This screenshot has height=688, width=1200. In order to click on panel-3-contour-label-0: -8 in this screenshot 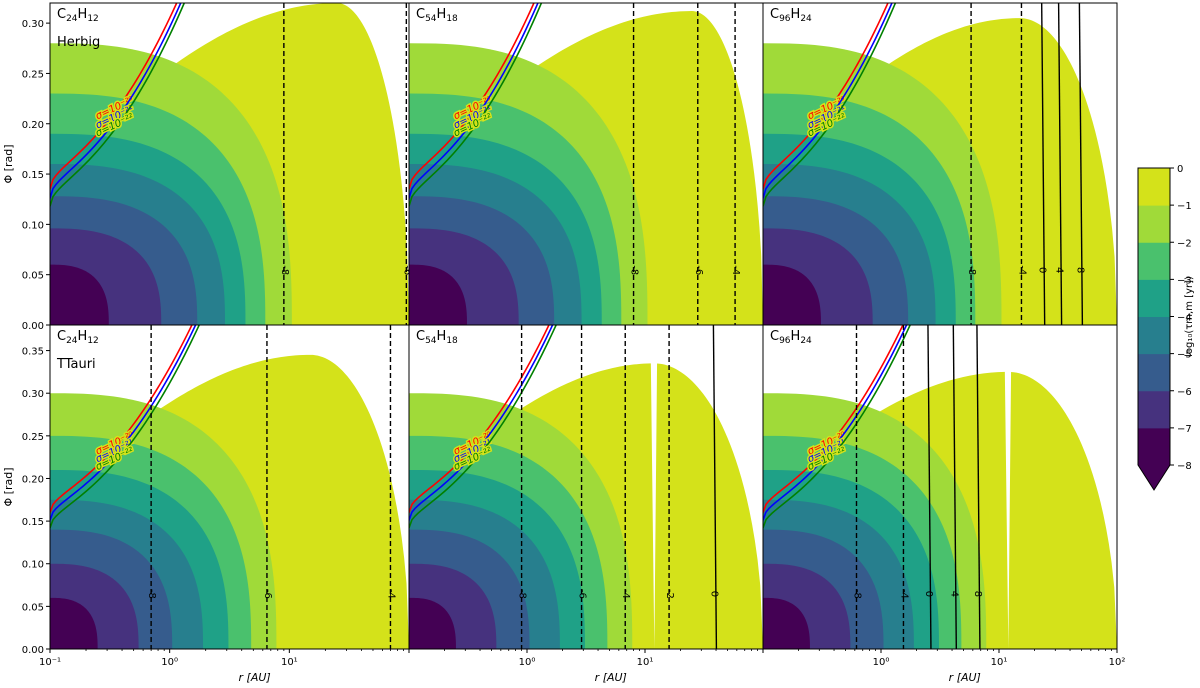, I will do `click(151, 594)`.